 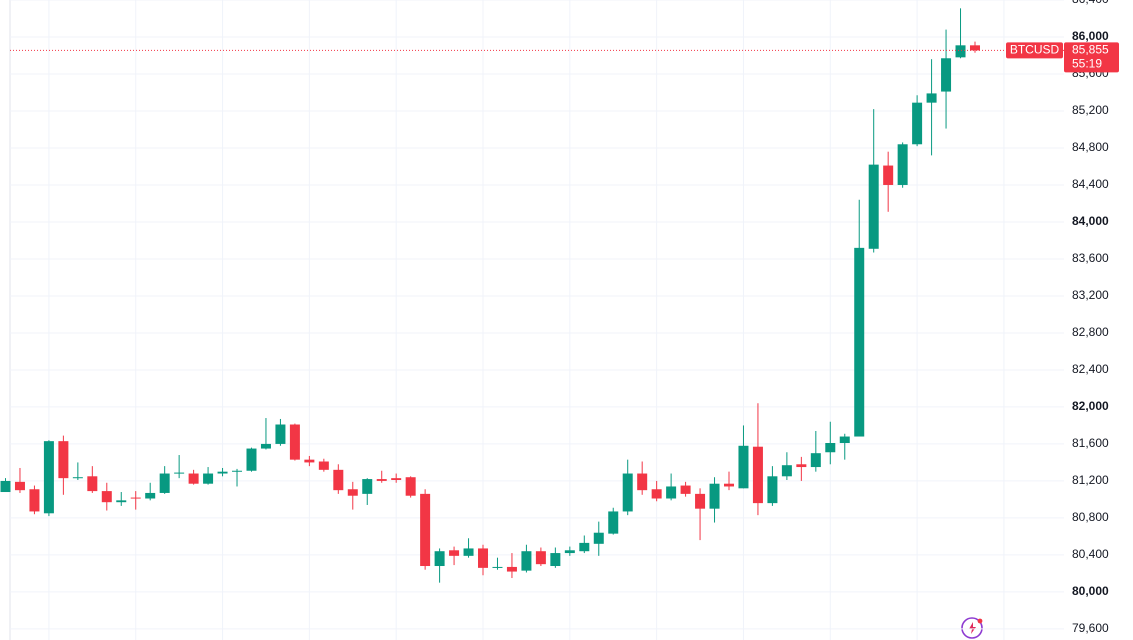 What do you see at coordinates (1090, 147) in the screenshot?
I see `y-tick-label: 84,800` at bounding box center [1090, 147].